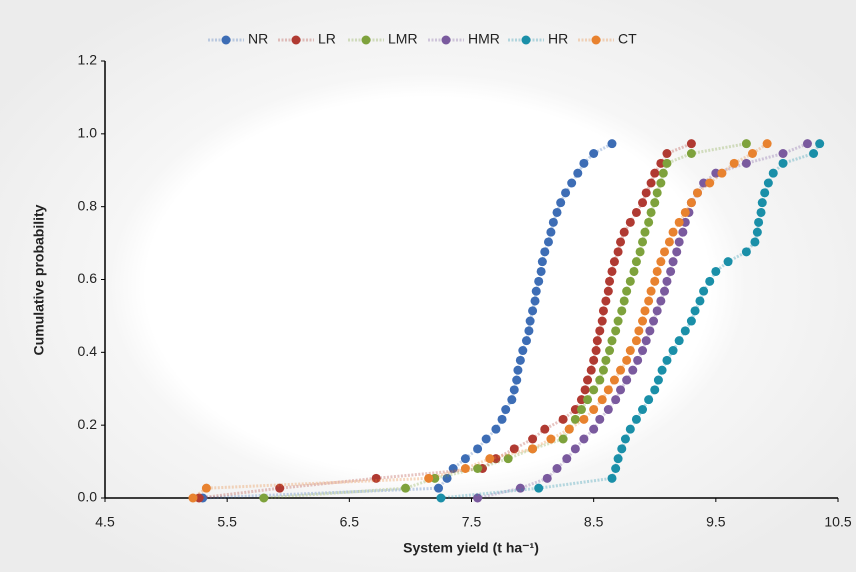 This screenshot has height=572, width=856. I want to click on x-tick-label: 5.5, so click(227, 522).